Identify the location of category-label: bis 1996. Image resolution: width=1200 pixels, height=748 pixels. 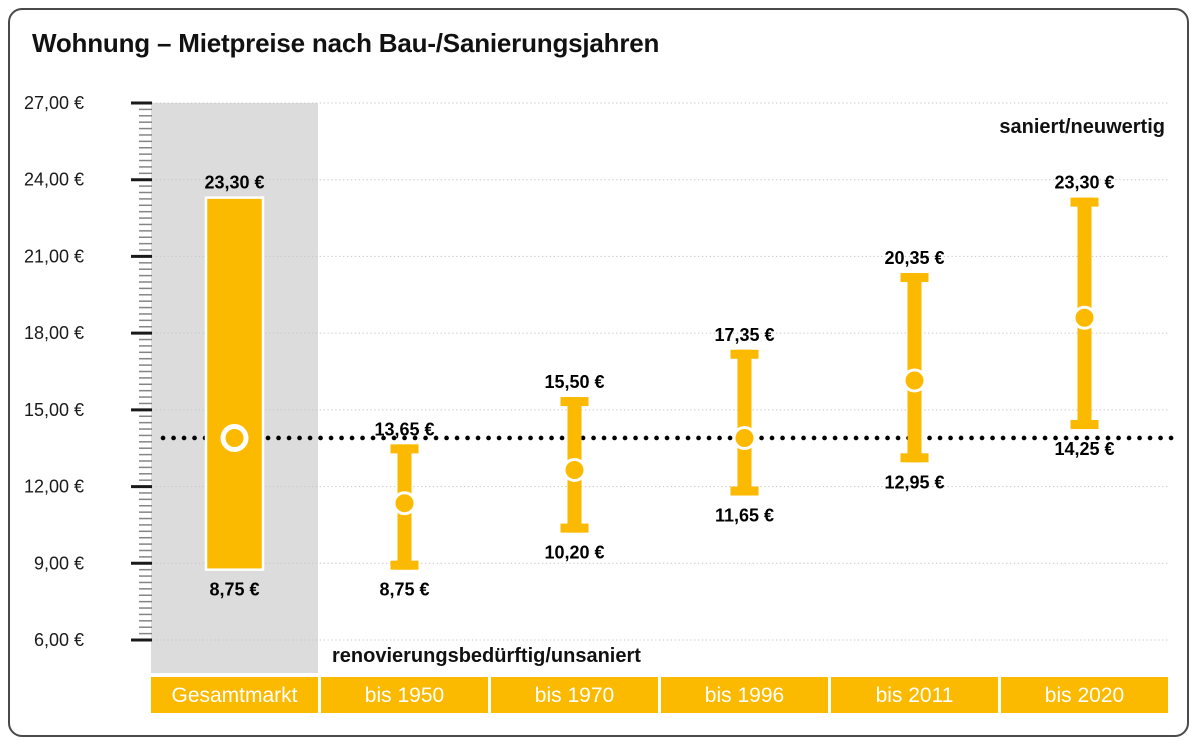
(744, 695).